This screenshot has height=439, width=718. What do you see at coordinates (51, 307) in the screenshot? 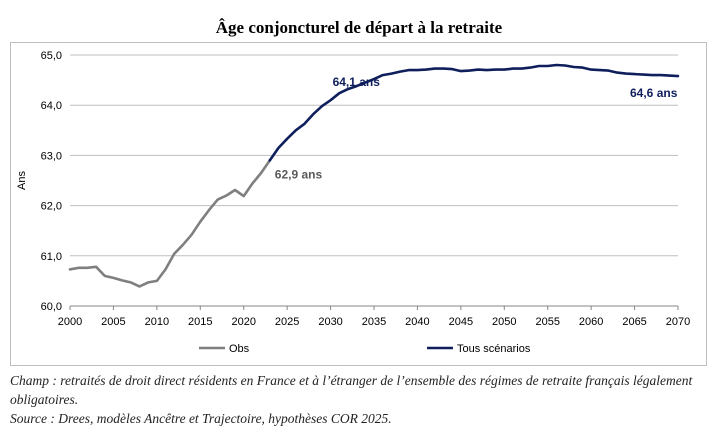
I see `y-tick-label: 60,0` at bounding box center [51, 307].